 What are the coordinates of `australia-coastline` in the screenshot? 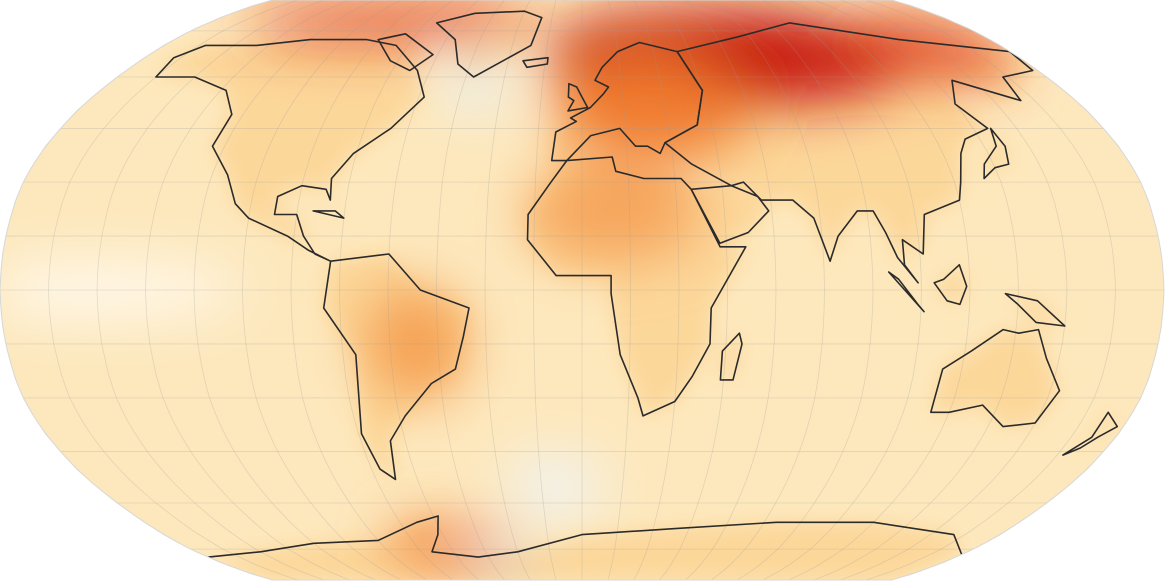 It's located at (995, 378).